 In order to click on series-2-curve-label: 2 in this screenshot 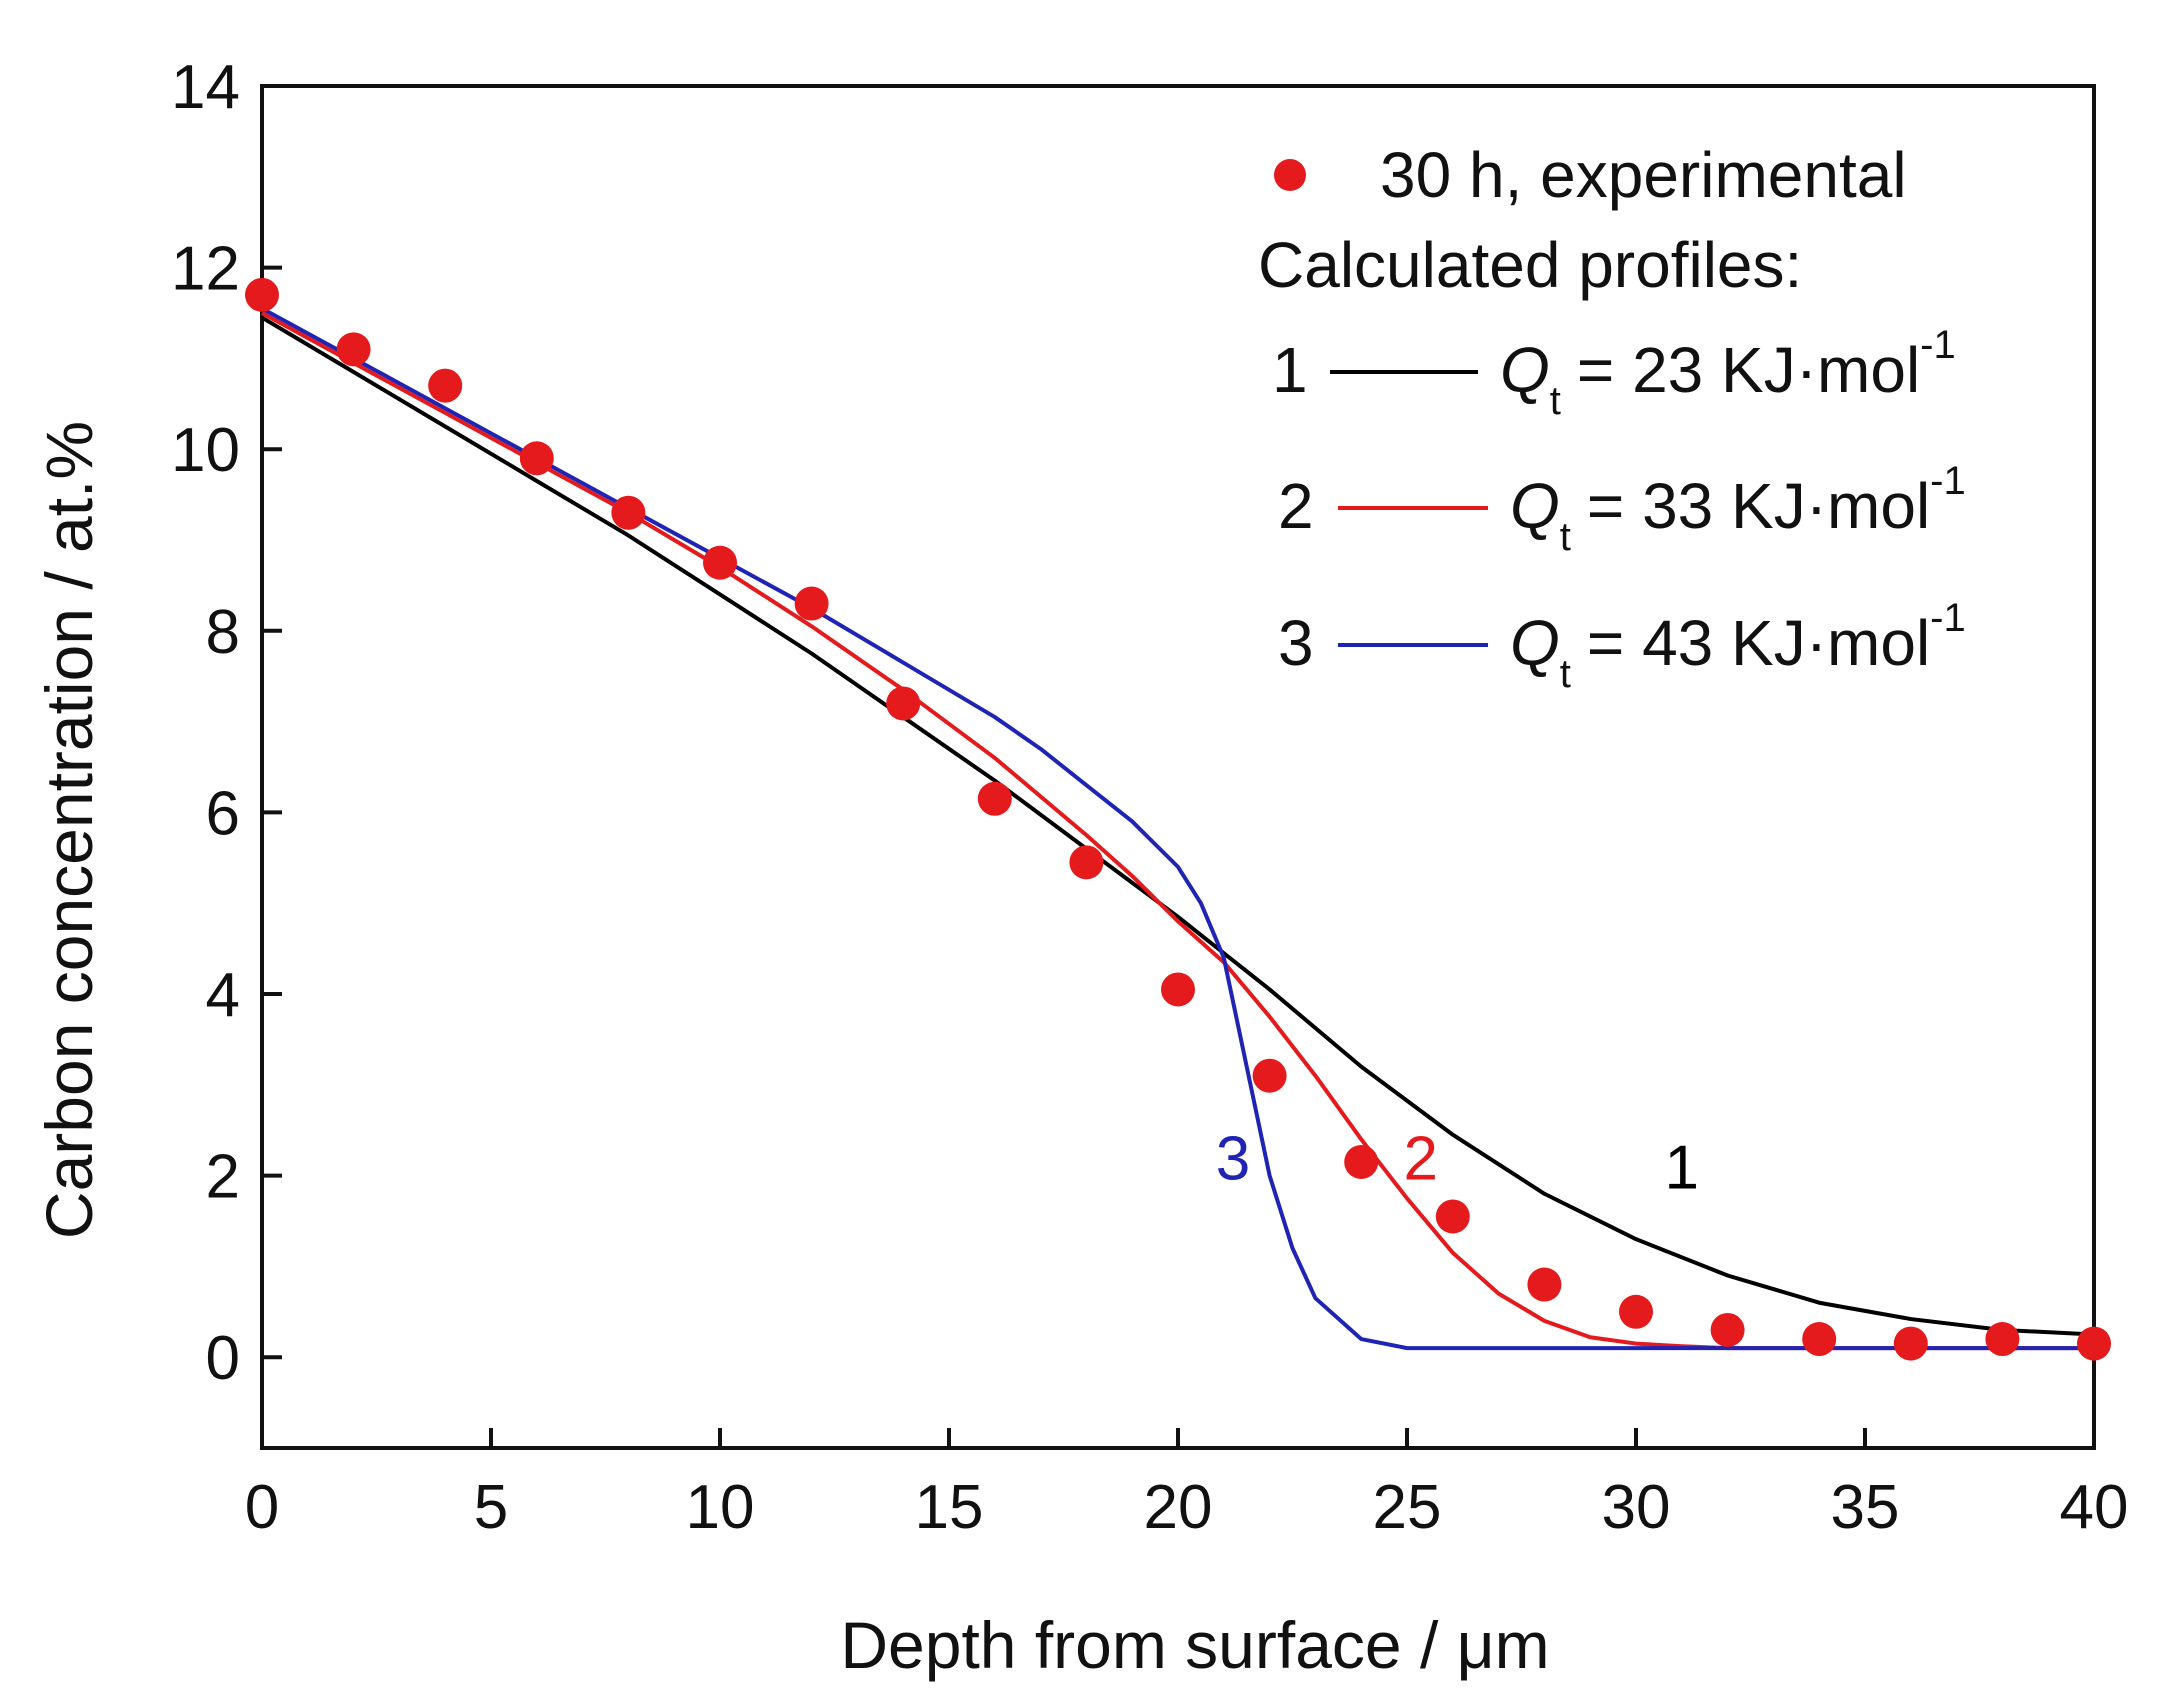, I will do `click(1420, 1158)`.